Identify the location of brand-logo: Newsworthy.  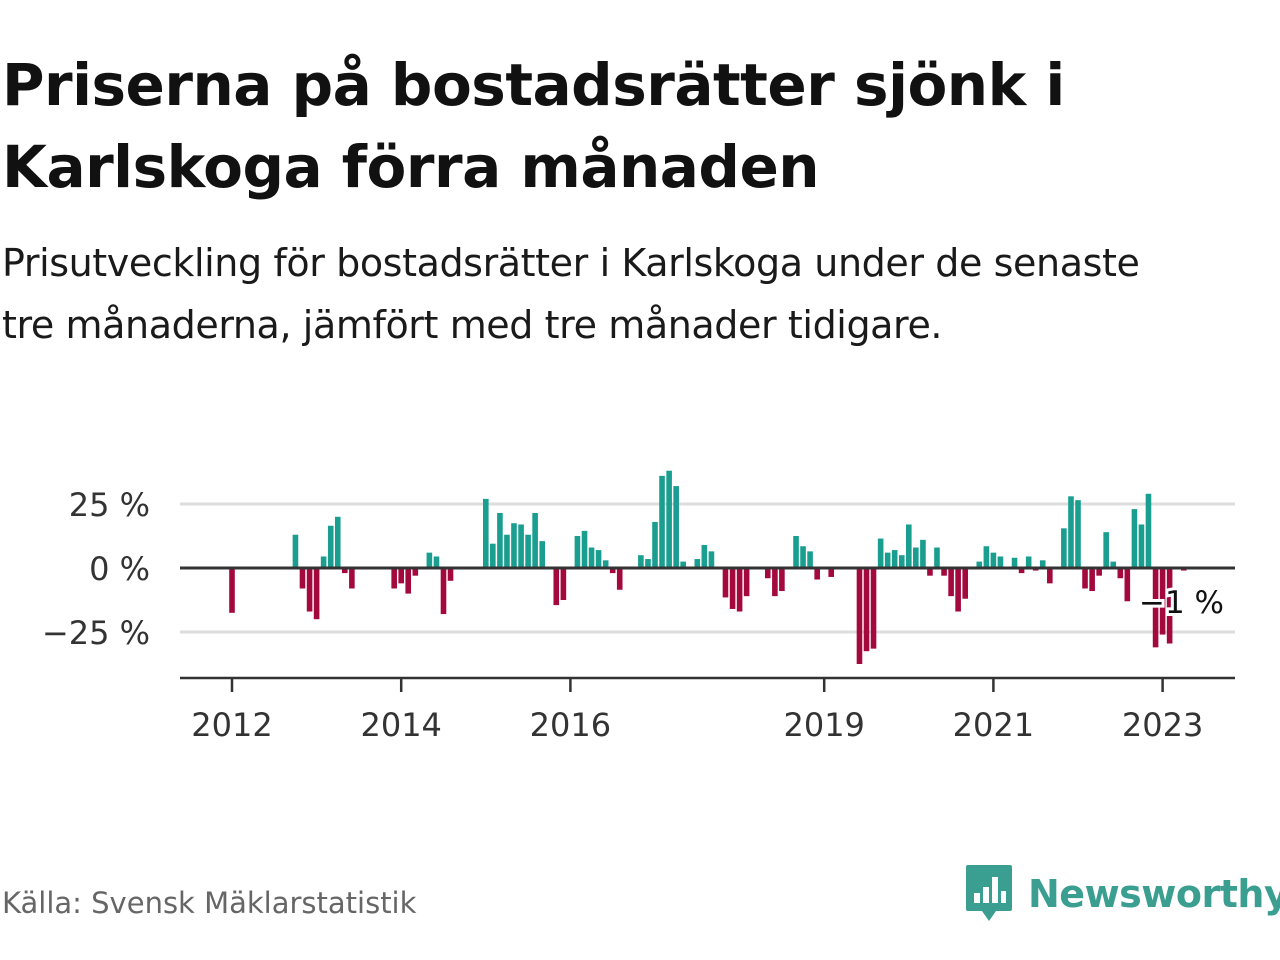
(1122, 894).